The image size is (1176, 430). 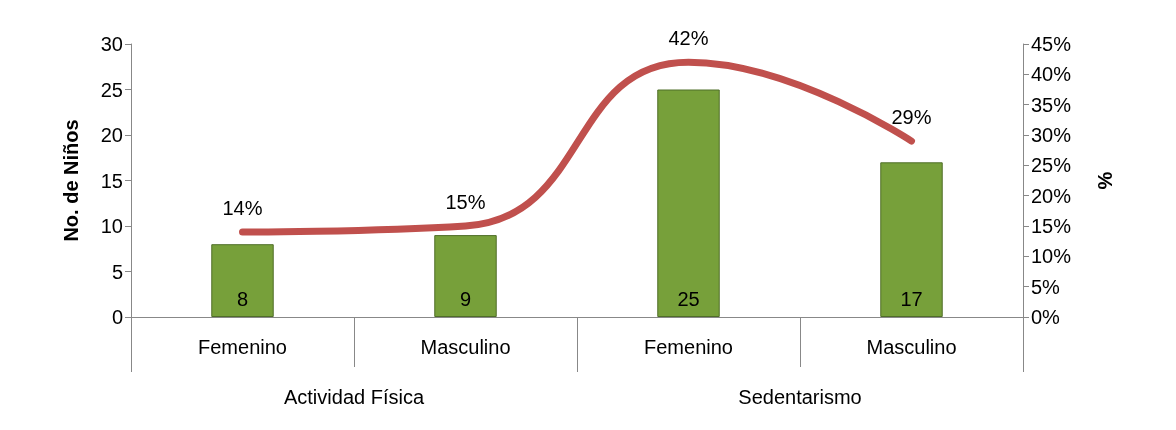 I want to click on y2-tick-label: 25%, so click(x=1051, y=165).